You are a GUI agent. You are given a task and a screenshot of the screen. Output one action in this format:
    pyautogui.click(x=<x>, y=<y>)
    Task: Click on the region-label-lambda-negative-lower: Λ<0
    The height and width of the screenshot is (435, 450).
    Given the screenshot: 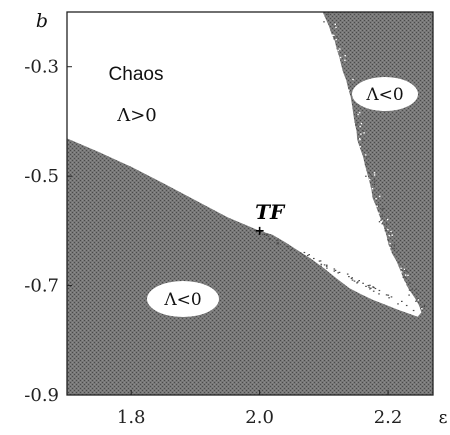 What is the action you would take?
    pyautogui.click(x=182, y=300)
    